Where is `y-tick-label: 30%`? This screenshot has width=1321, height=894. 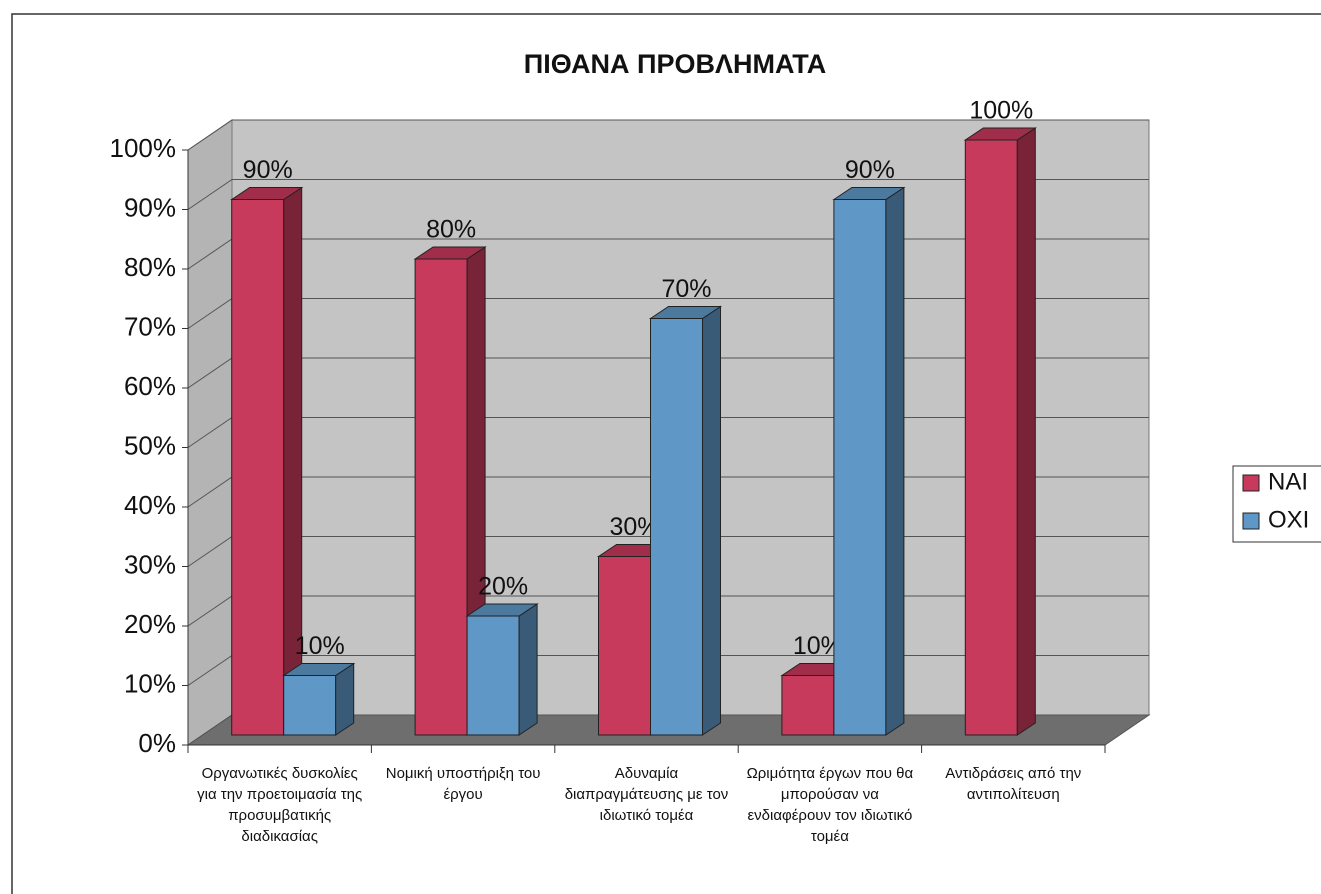
y-tick-label: 30% is located at coordinates (150, 564).